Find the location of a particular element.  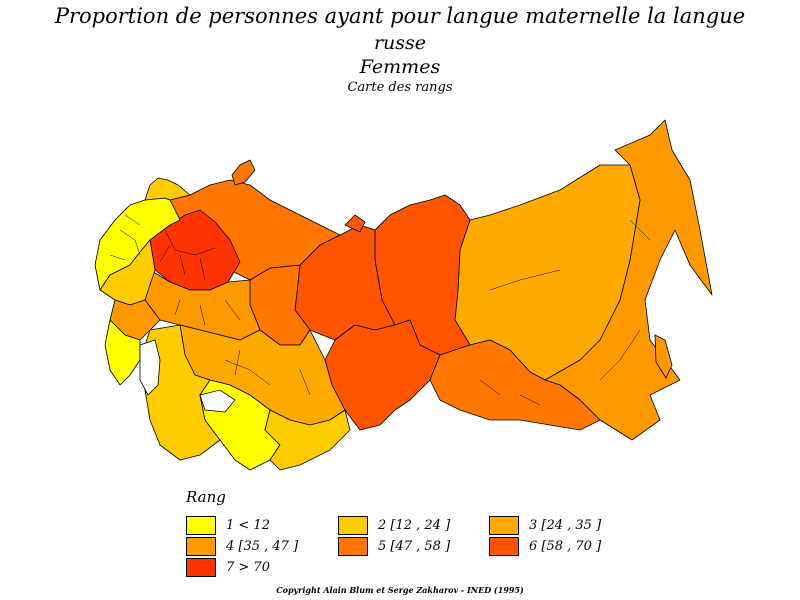

legend-label: 2 [12 , 24 ] is located at coordinates (414, 525).